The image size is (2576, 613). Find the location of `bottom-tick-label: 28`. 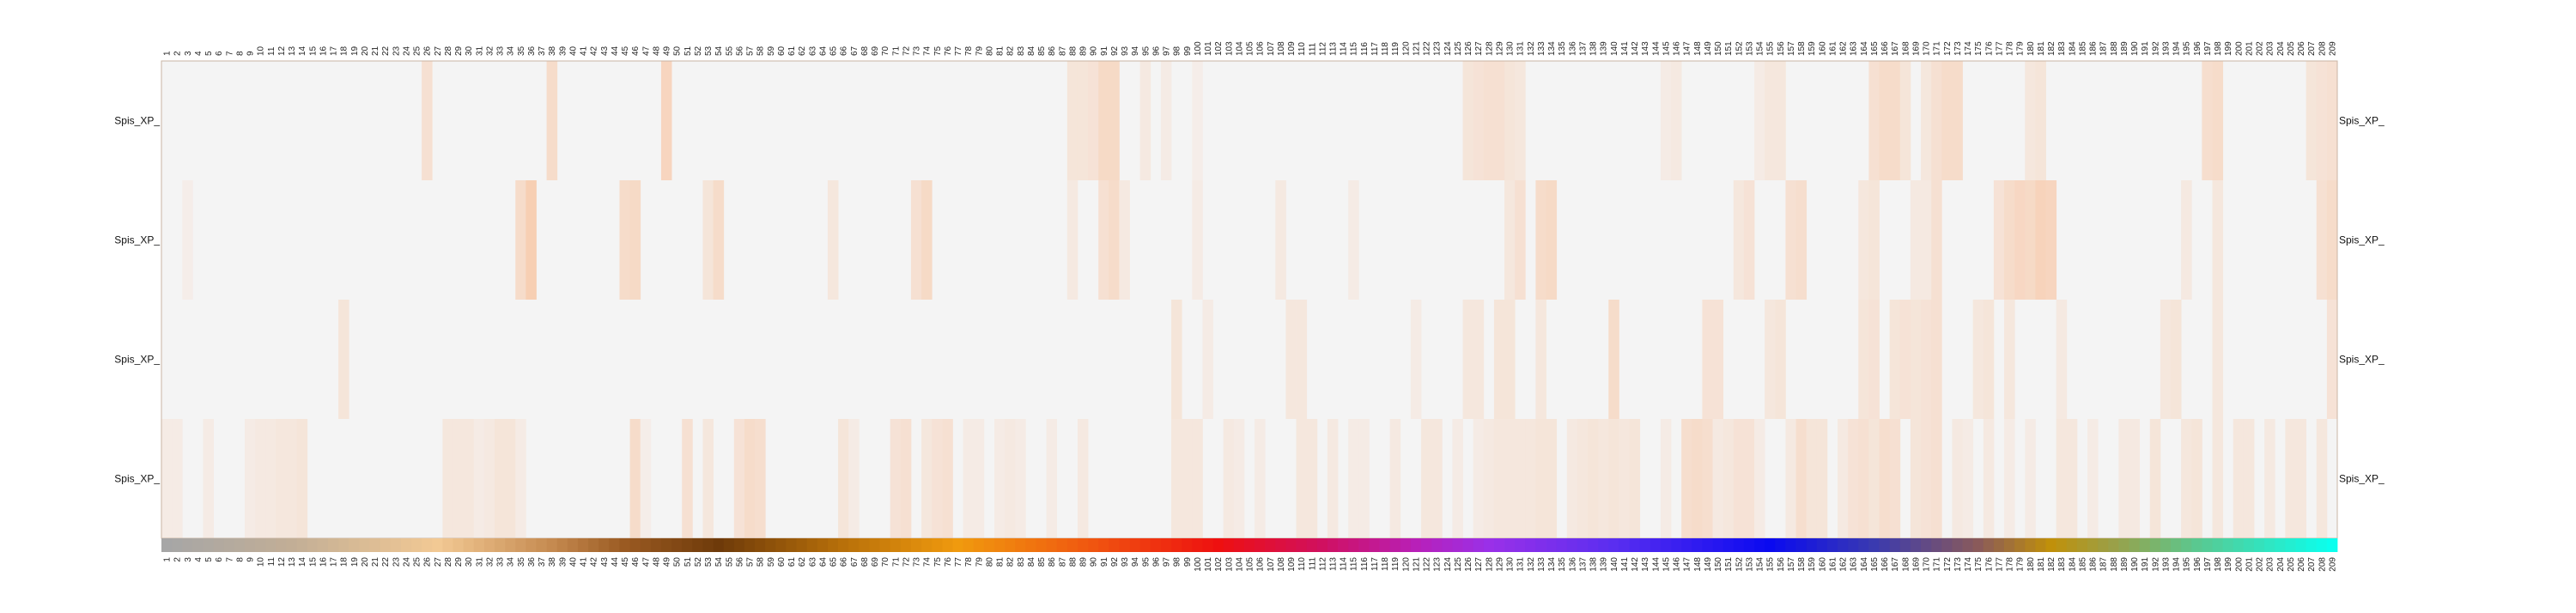

bottom-tick-label: 28 is located at coordinates (448, 562).